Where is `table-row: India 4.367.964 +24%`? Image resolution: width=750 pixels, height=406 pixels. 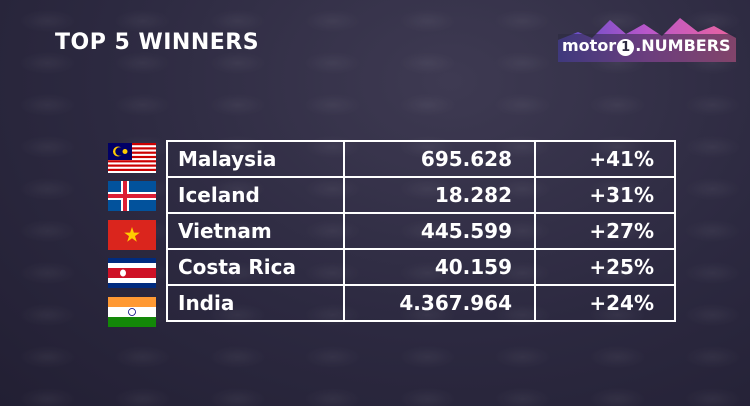
table-row: India 4.367.964 +24% is located at coordinates (421, 303).